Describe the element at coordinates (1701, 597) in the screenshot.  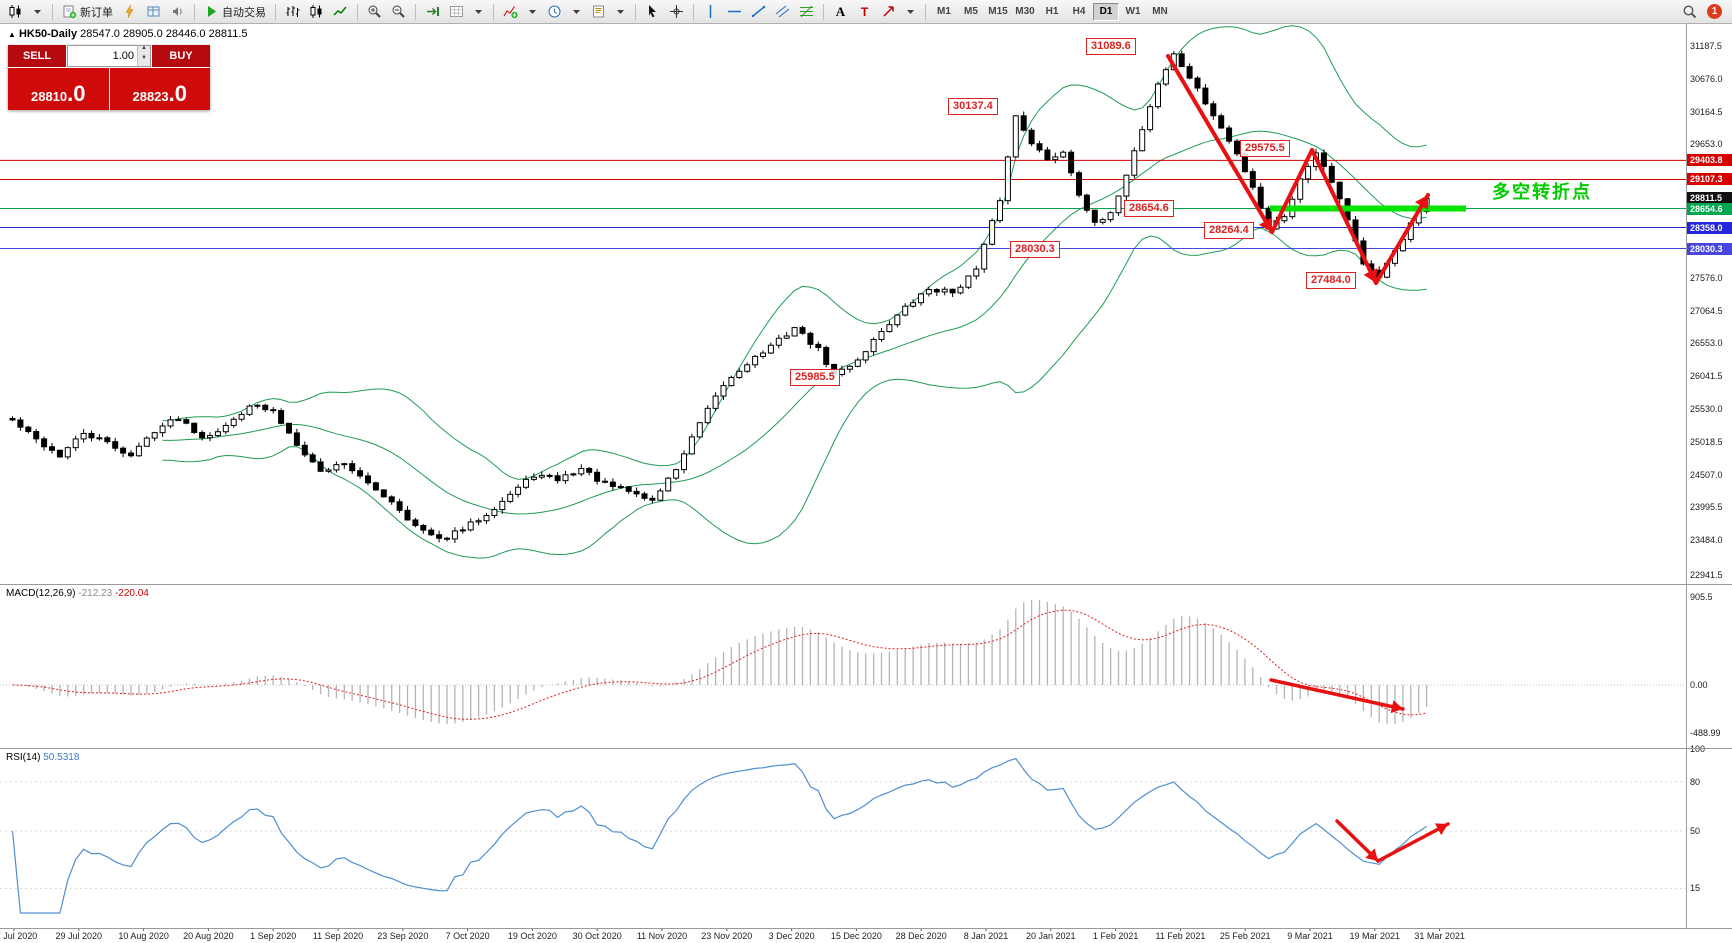
I see `macd-axis-label: 905.5` at that location.